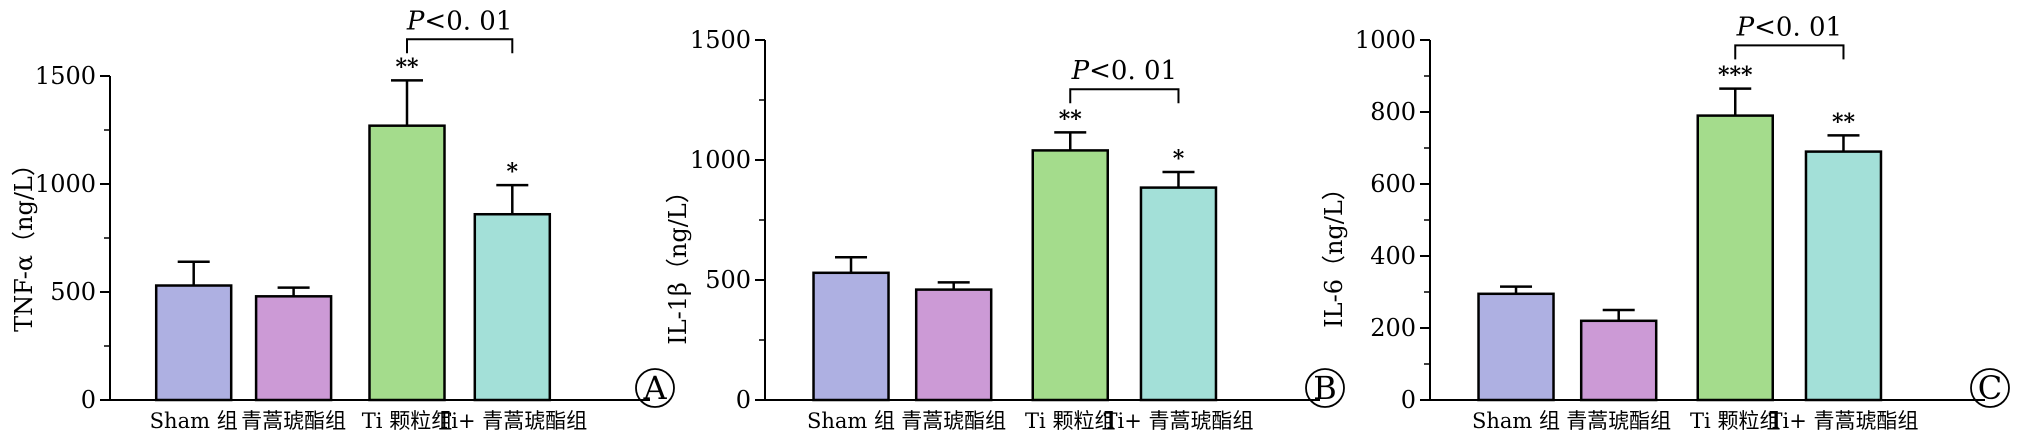 The height and width of the screenshot is (439, 2025). I want to click on panel-letter: A, so click(654, 388).